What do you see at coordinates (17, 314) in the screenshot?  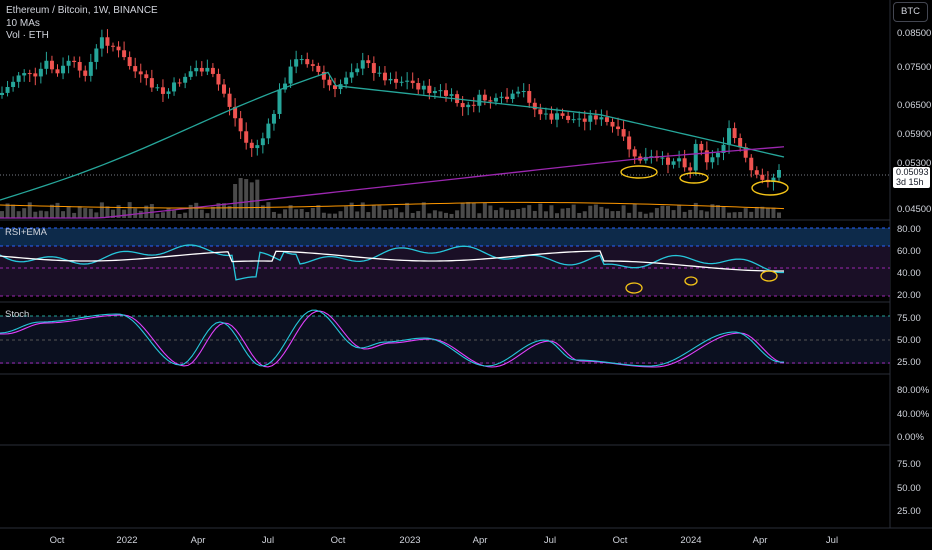 I see `stoch-pane-title: Stoch` at bounding box center [17, 314].